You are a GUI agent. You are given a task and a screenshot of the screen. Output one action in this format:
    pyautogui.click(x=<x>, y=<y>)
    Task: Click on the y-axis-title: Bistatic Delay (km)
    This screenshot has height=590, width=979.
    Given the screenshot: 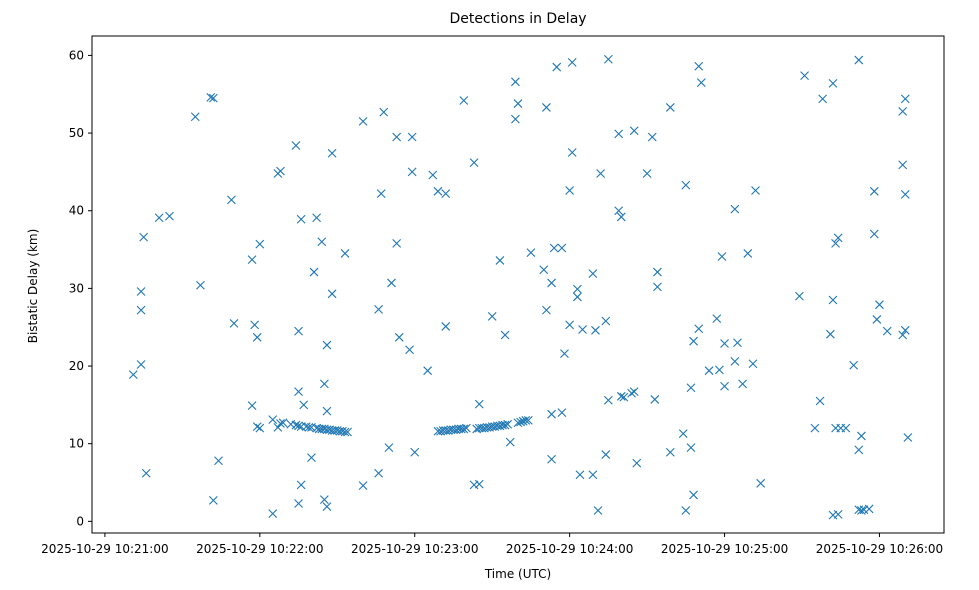 What is the action you would take?
    pyautogui.click(x=33, y=286)
    